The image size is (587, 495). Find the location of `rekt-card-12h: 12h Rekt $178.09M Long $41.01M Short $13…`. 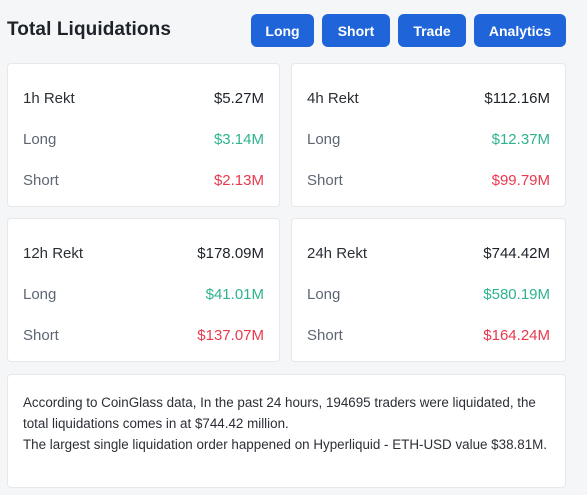

rekt-card-12h: 12h Rekt $178.09M Long $41.01M Short $13… is located at coordinates (143, 290).